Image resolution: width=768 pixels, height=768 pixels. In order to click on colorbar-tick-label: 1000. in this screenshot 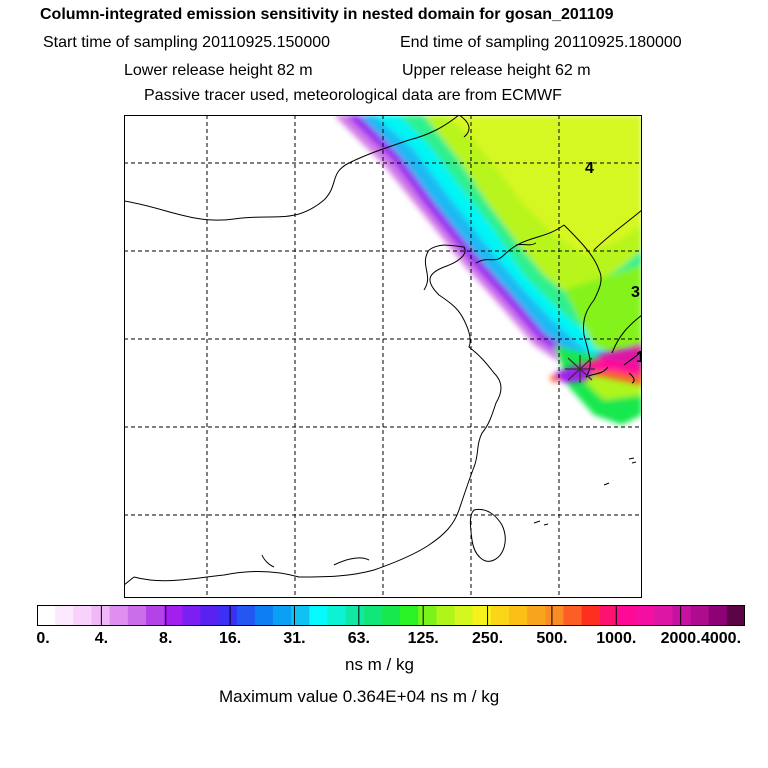, I will do `click(616, 638)`.